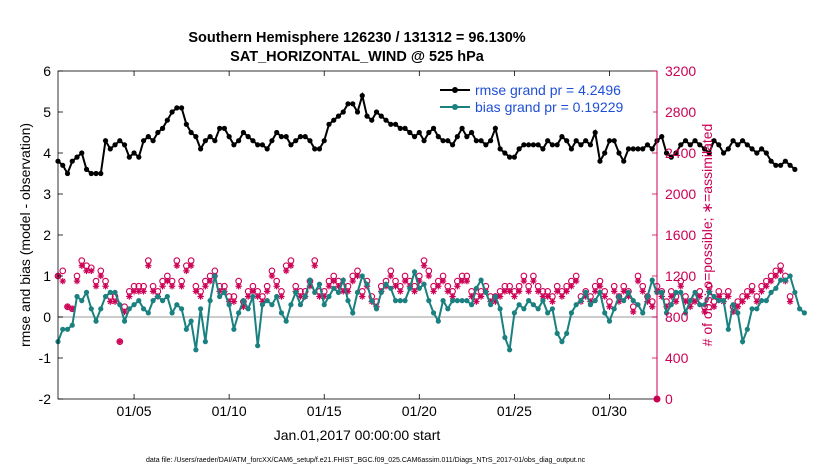  Describe the element at coordinates (229, 411) in the screenshot. I see `x-tick-label: 01/10` at that location.